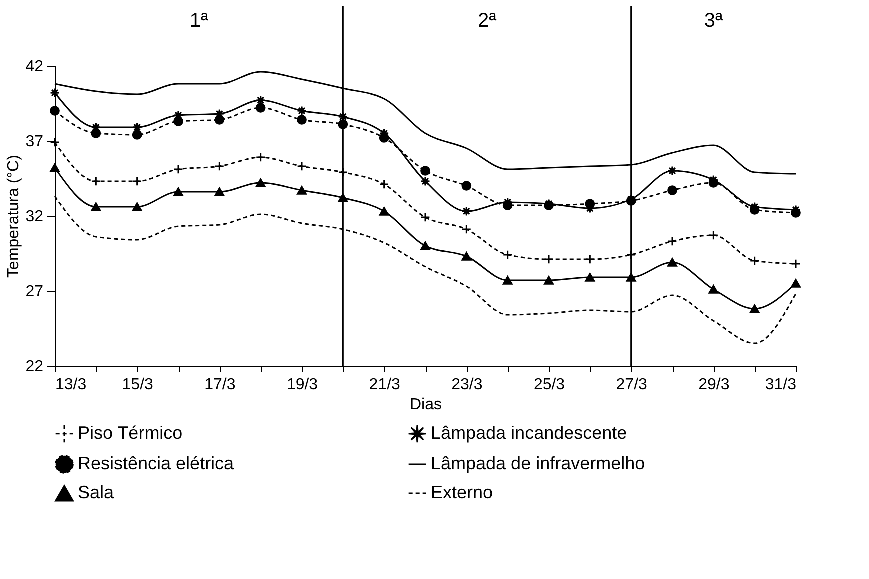 The image size is (869, 579). What do you see at coordinates (632, 385) in the screenshot?
I see `x-tick-label: 27/3` at bounding box center [632, 385].